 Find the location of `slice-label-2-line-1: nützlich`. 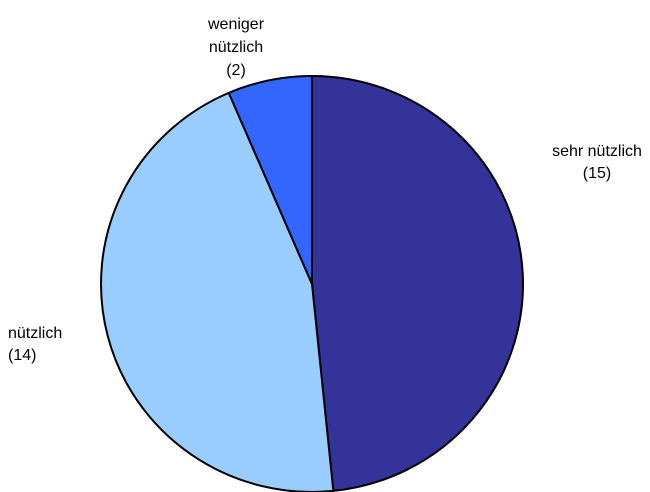

slice-label-2-line-1: nützlich is located at coordinates (236, 47).